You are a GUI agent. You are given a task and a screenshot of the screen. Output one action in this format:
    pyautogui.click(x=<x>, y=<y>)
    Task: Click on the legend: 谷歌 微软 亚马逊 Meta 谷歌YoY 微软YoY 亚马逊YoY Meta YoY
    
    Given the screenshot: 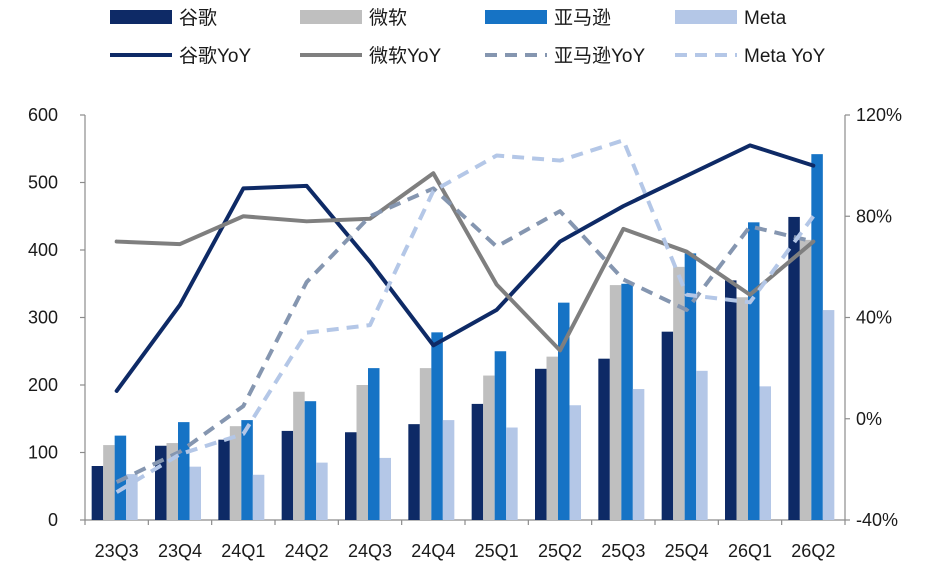 What is the action you would take?
    pyautogui.click(x=468, y=37)
    